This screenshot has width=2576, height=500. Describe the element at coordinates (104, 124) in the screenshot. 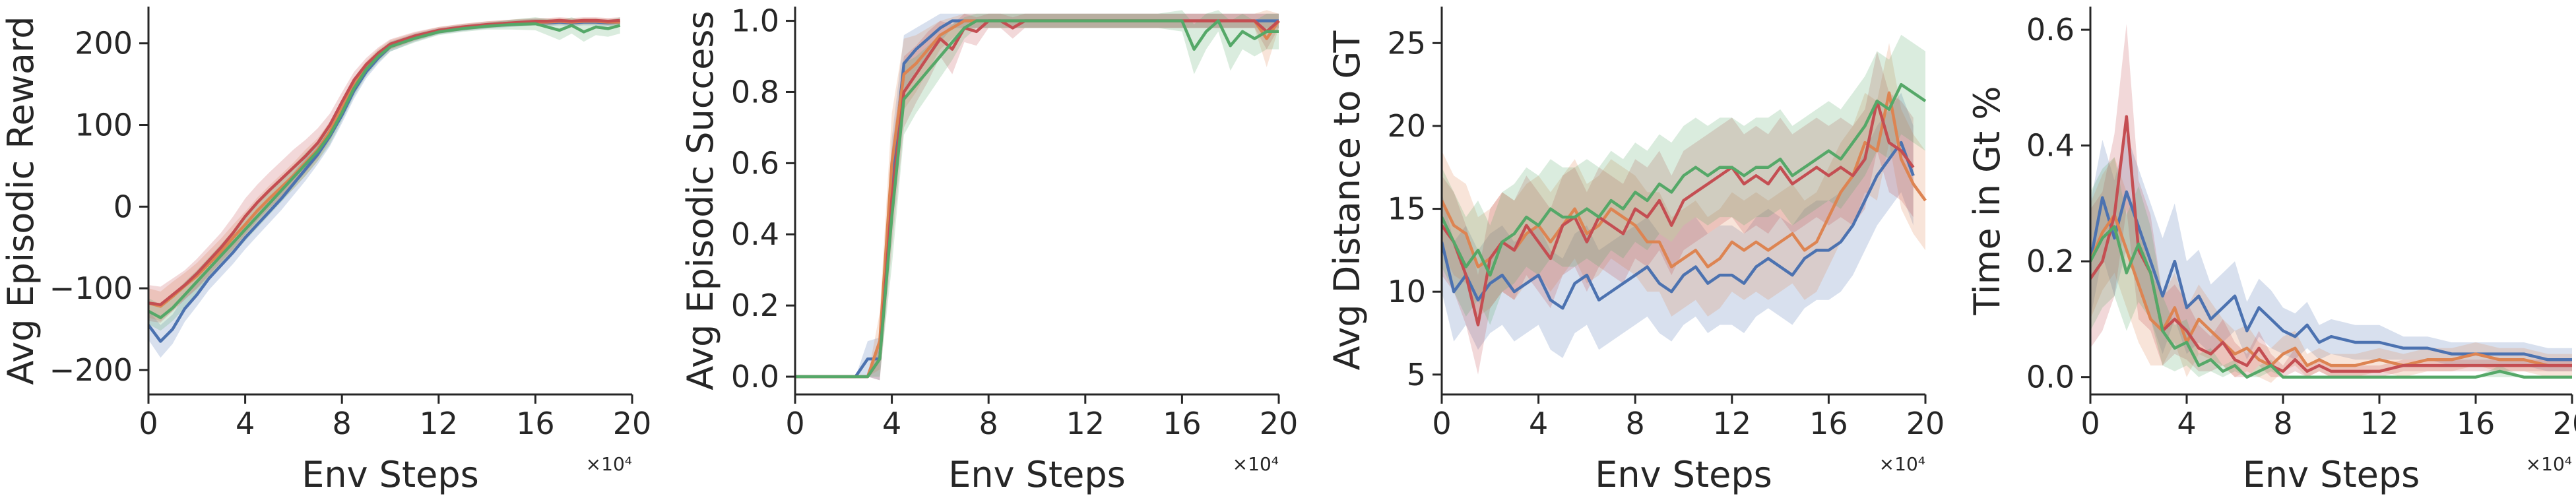

I see `y-tick-label: 100` at that location.